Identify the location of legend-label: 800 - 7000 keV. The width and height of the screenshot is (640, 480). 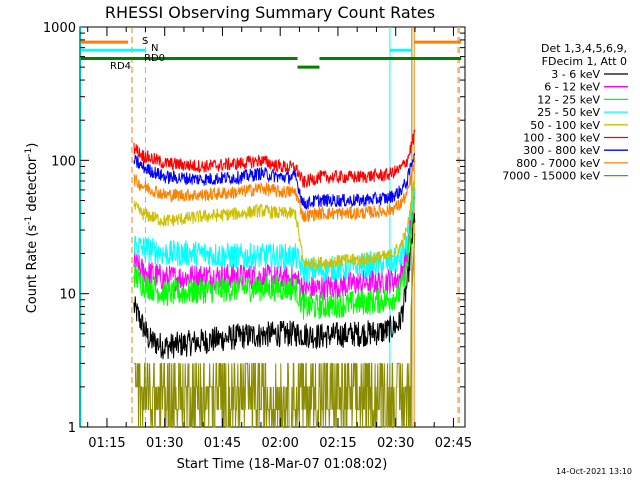
(558, 163).